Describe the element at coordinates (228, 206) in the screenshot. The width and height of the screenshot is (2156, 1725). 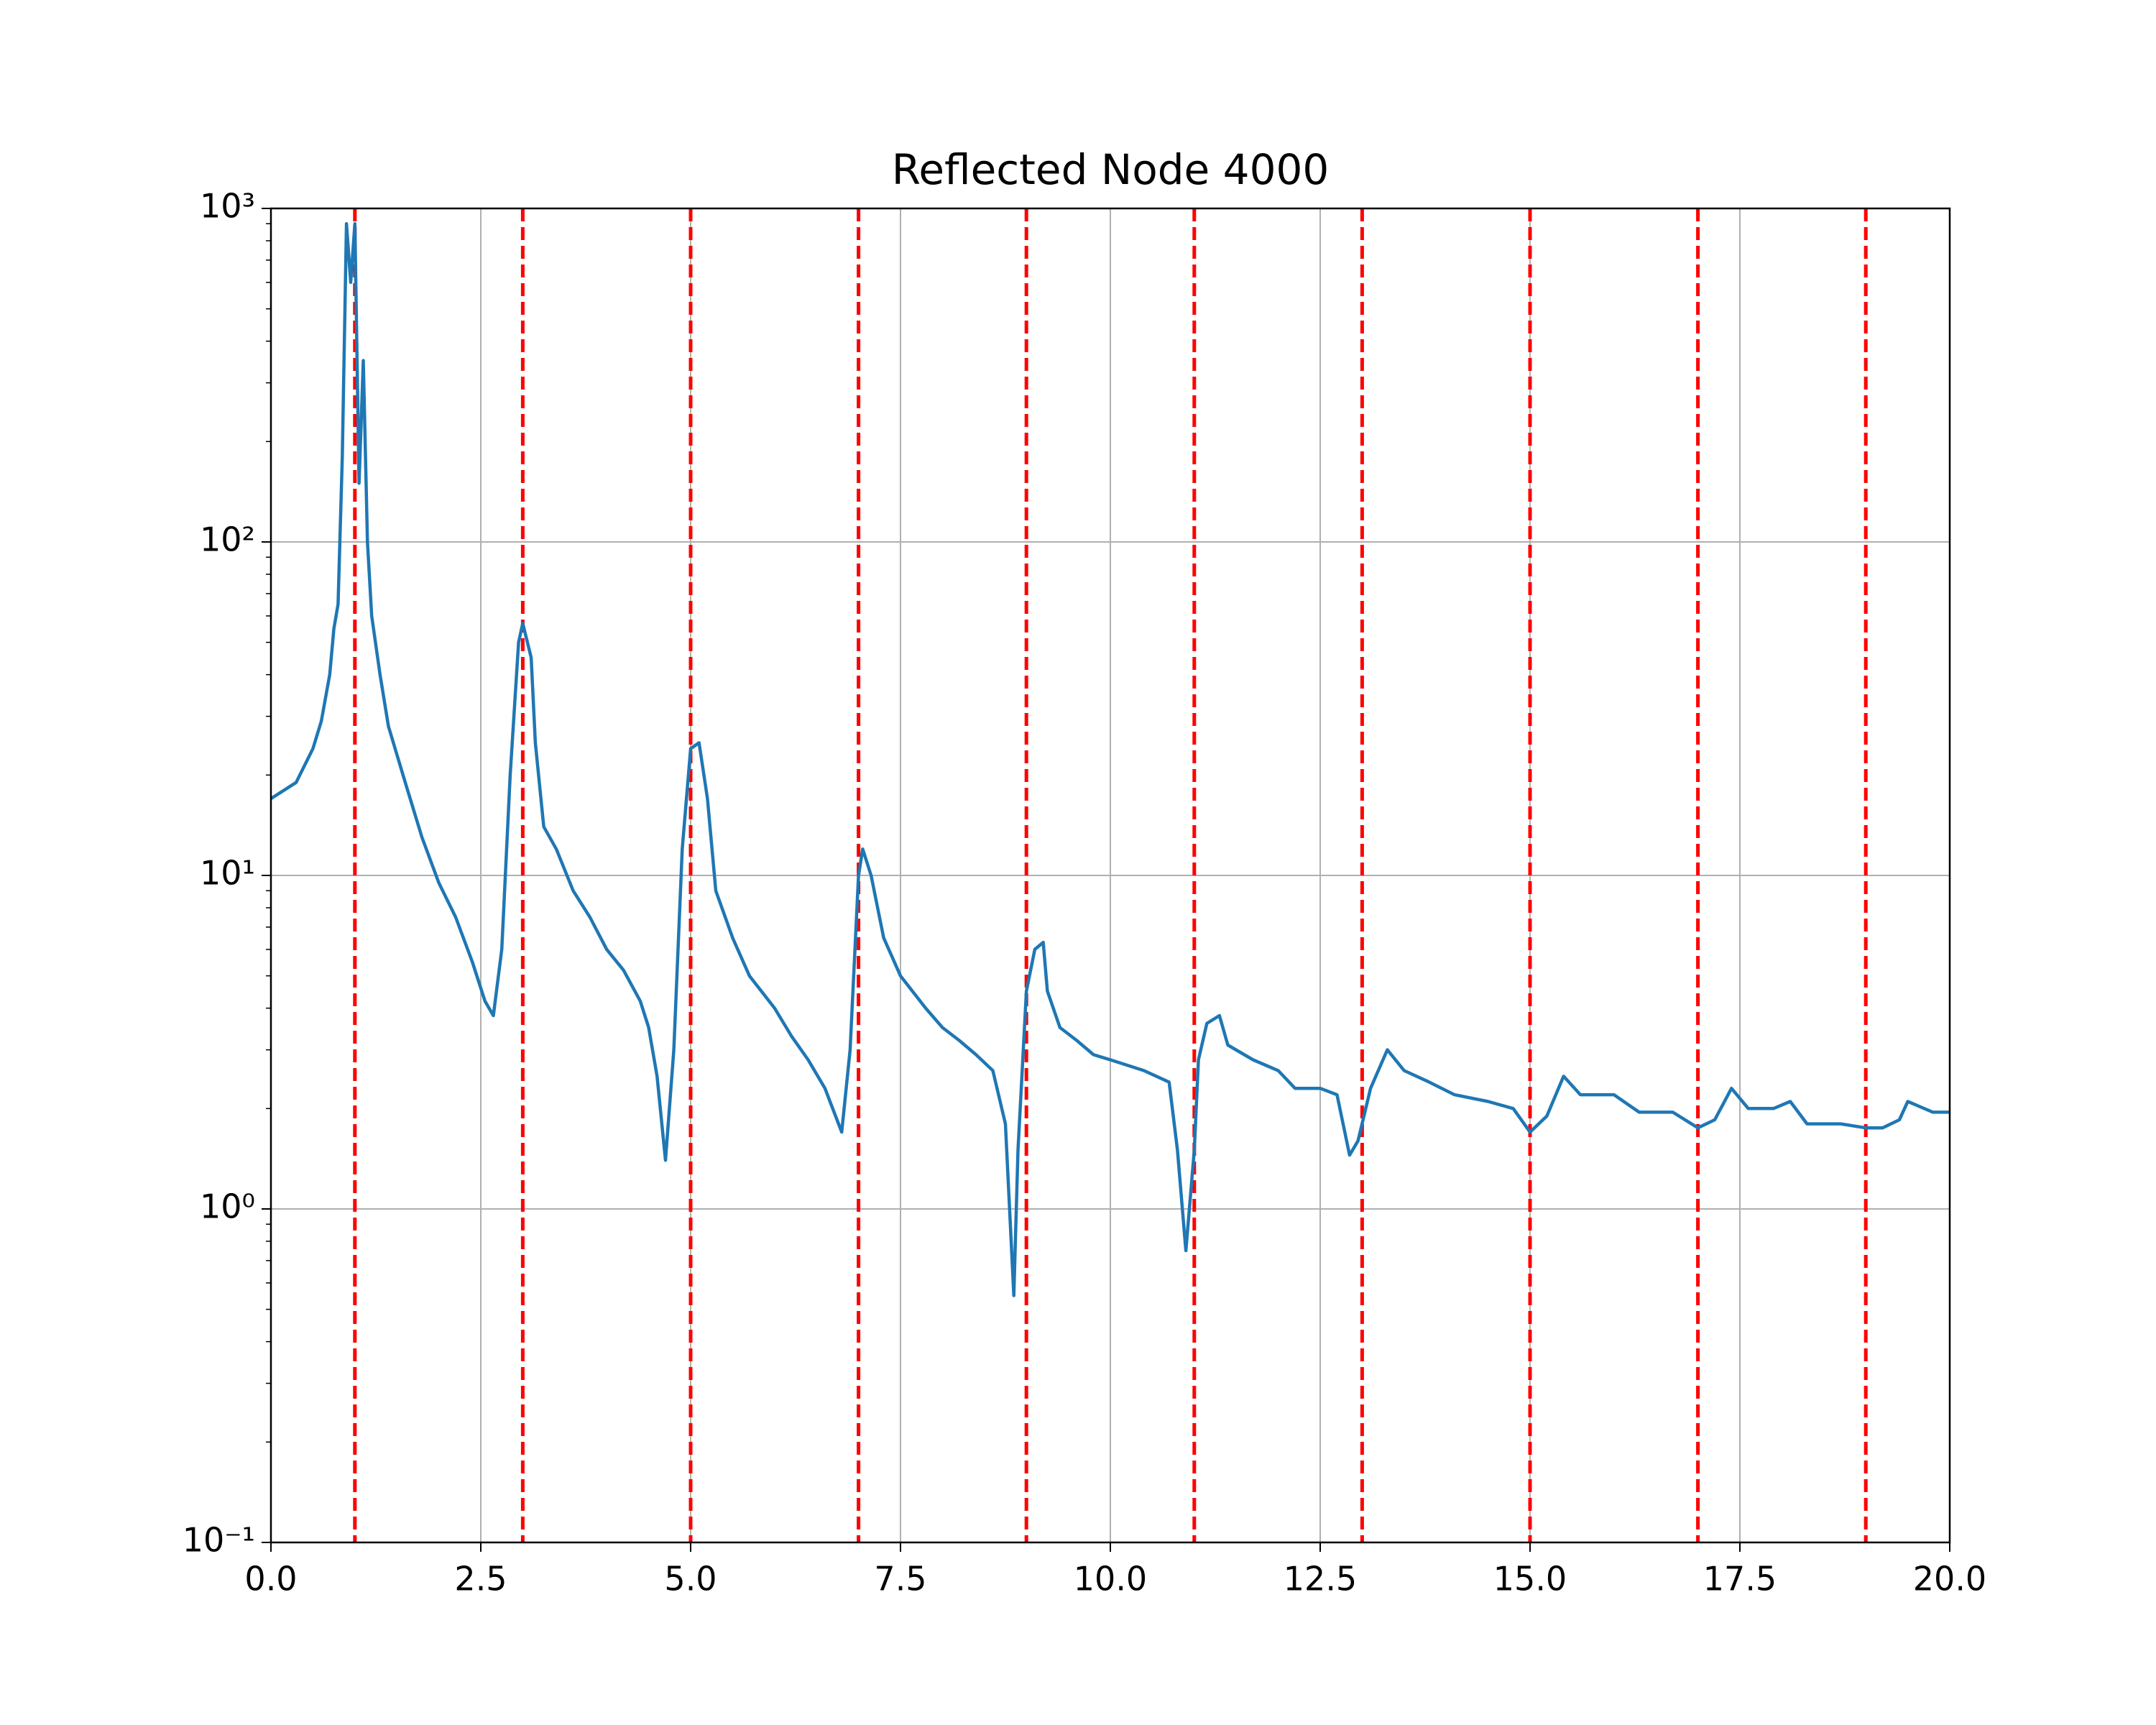
I see `y-tick-label: 10³` at that location.